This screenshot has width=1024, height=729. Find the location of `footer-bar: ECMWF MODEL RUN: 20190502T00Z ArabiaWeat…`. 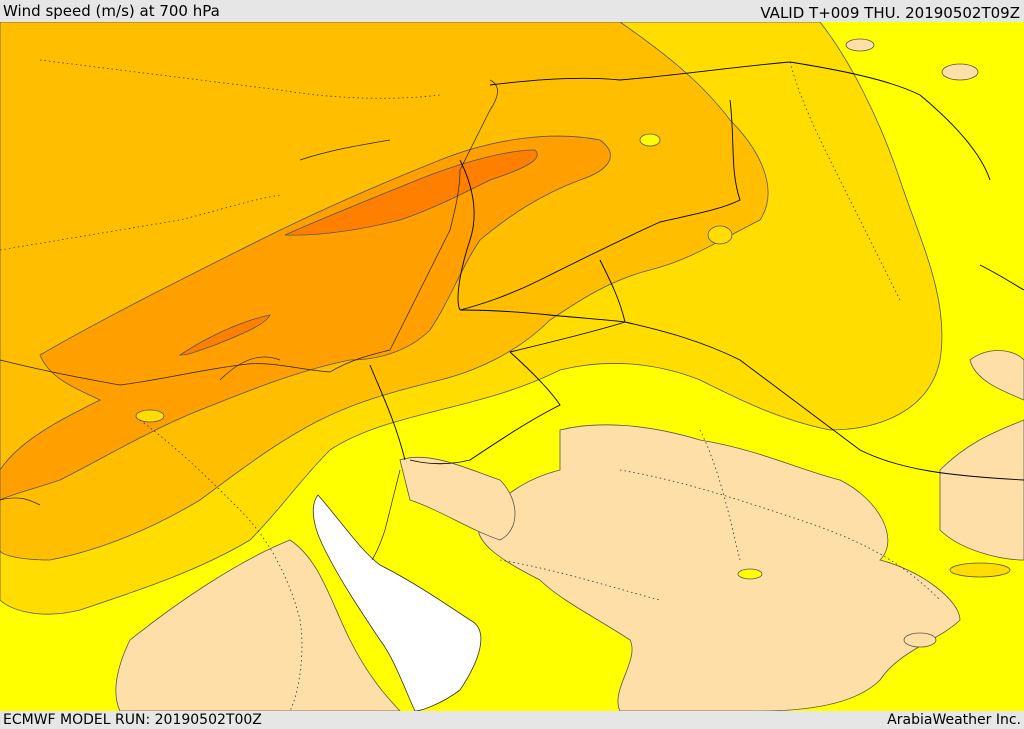

footer-bar: ECMWF MODEL RUN: 20190502T00Z ArabiaWeat… is located at coordinates (512, 720).